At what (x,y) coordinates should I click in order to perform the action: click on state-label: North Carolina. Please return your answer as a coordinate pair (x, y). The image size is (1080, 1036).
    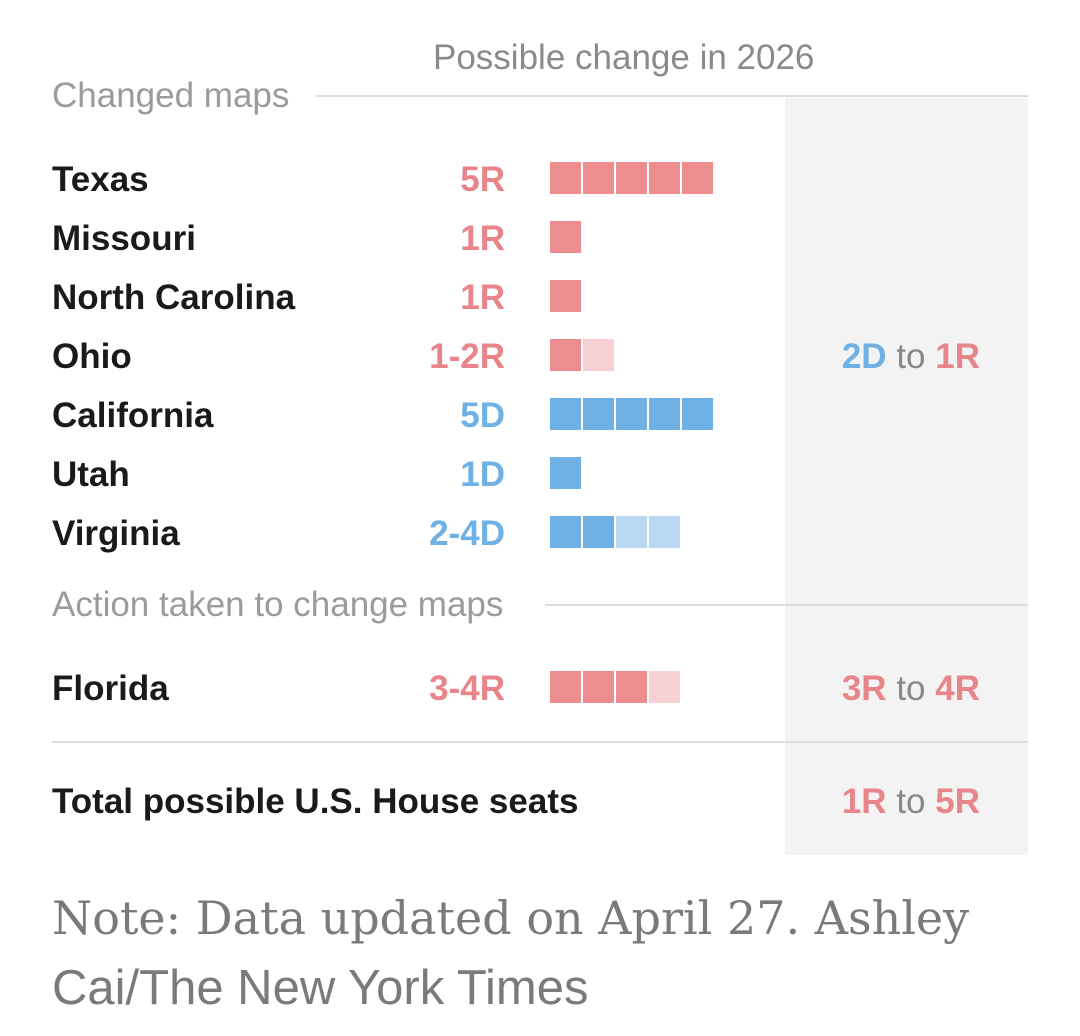
    Looking at the image, I should click on (174, 297).